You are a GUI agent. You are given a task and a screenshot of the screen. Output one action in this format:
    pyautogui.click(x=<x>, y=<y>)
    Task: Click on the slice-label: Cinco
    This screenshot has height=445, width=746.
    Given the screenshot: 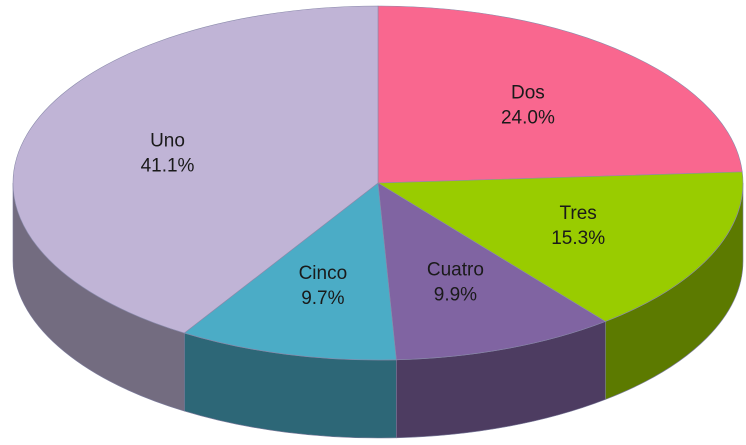 What is the action you would take?
    pyautogui.click(x=323, y=273)
    